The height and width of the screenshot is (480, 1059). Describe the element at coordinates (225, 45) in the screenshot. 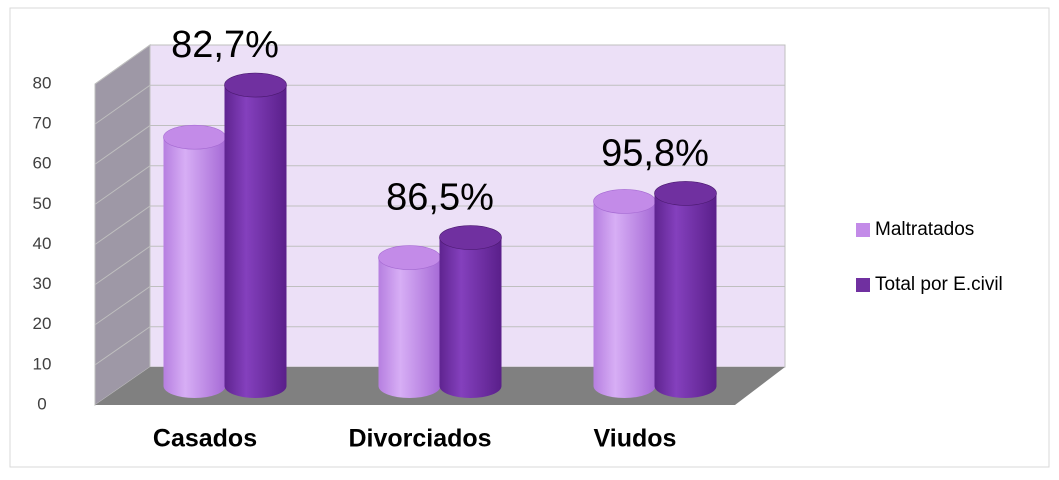

I see `annotation: 82,7%` at that location.